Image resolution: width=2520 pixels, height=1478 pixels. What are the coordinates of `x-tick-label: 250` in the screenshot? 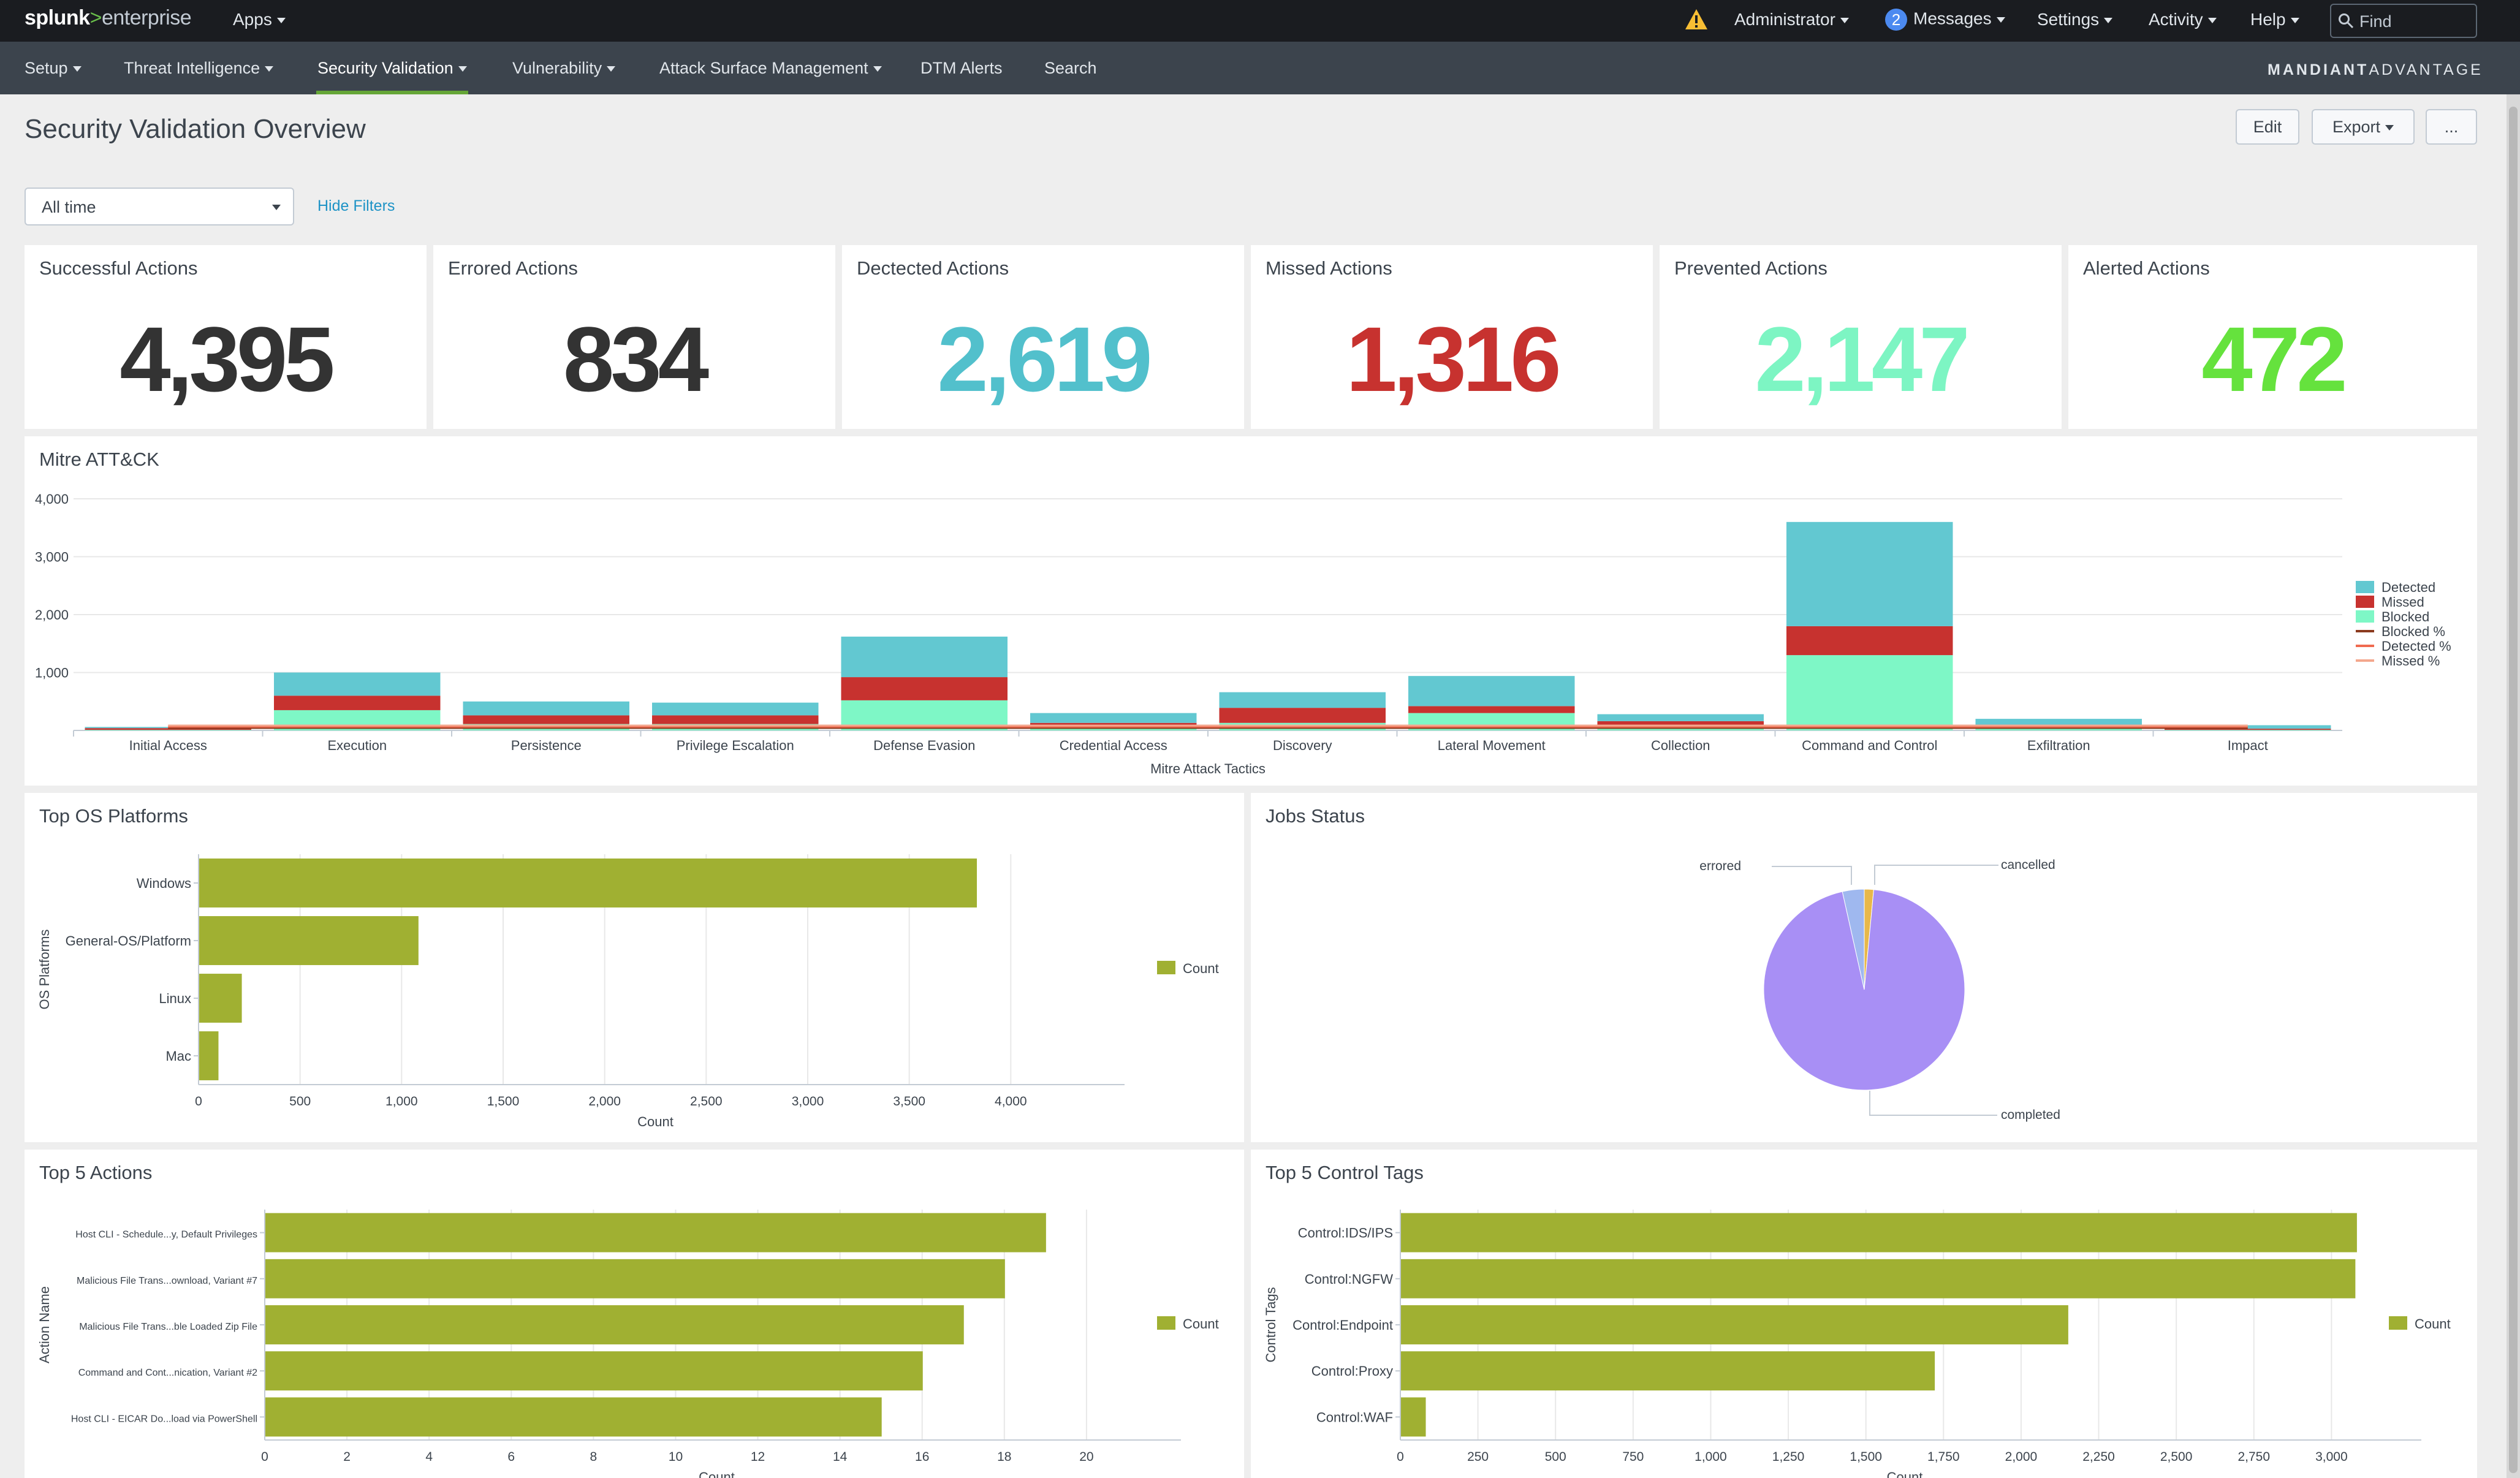 It's located at (1478, 1457).